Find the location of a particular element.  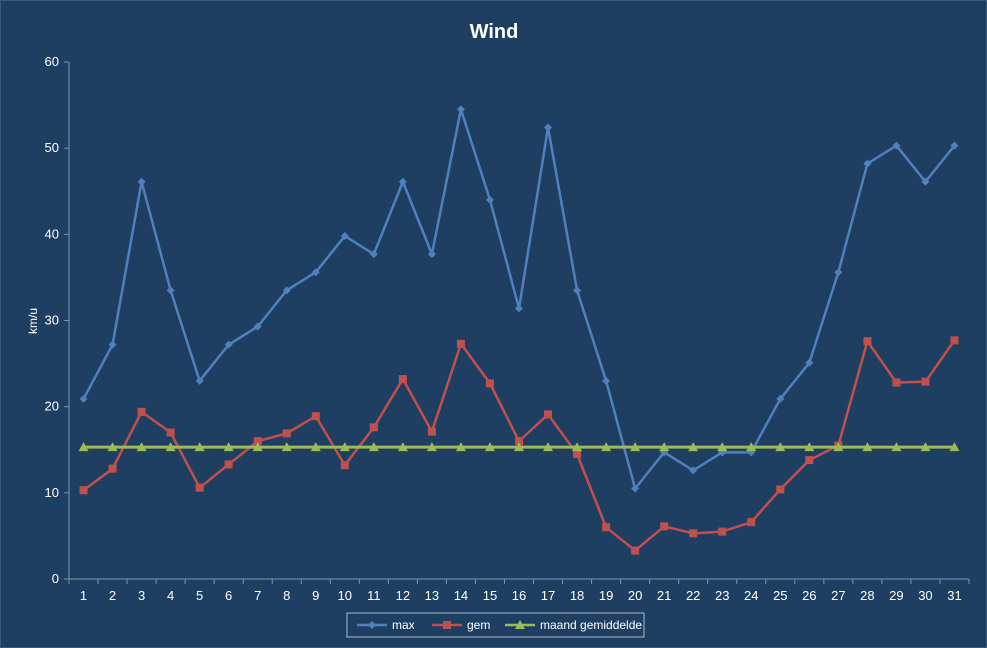

y-tick-label: 30 is located at coordinates (52, 320).